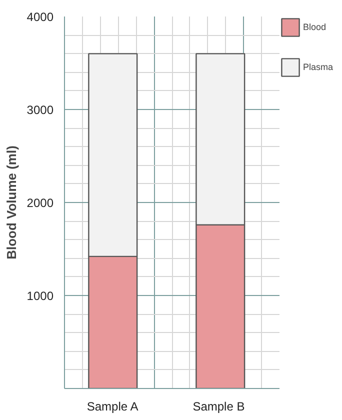  I want to click on y-tick-label: 2000, so click(40, 203).